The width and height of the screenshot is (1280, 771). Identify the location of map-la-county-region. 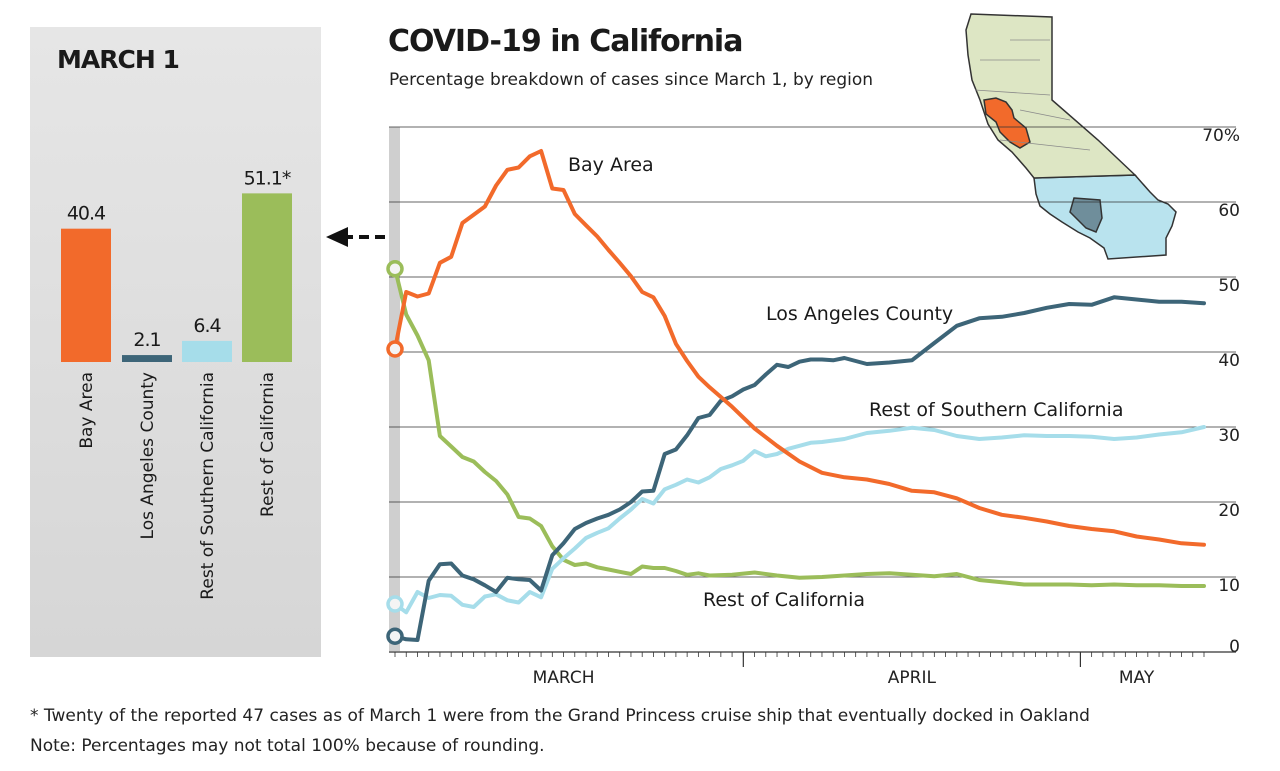
(1086, 215).